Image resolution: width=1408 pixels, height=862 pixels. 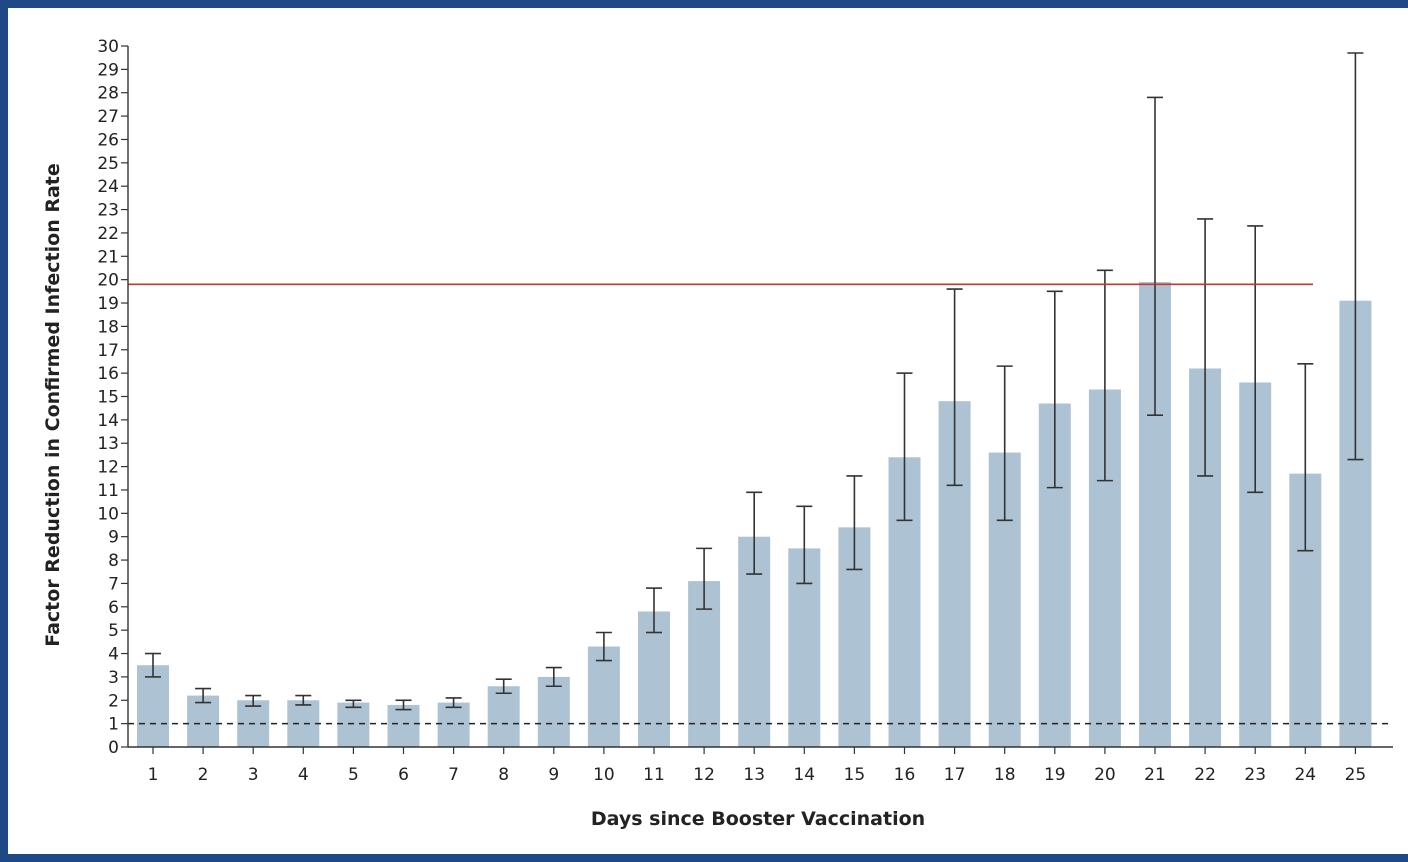 I want to click on x-tick-label-18: 18, so click(x=1005, y=775).